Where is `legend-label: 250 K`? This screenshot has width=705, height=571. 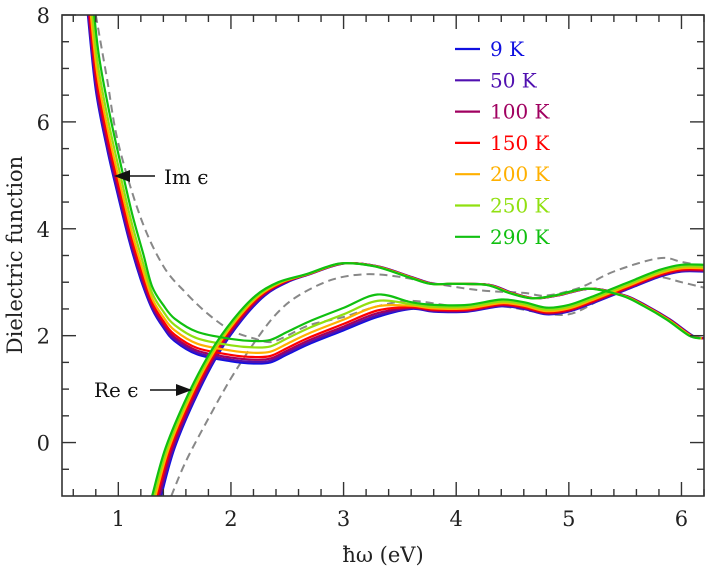 legend-label: 250 K is located at coordinates (520, 206).